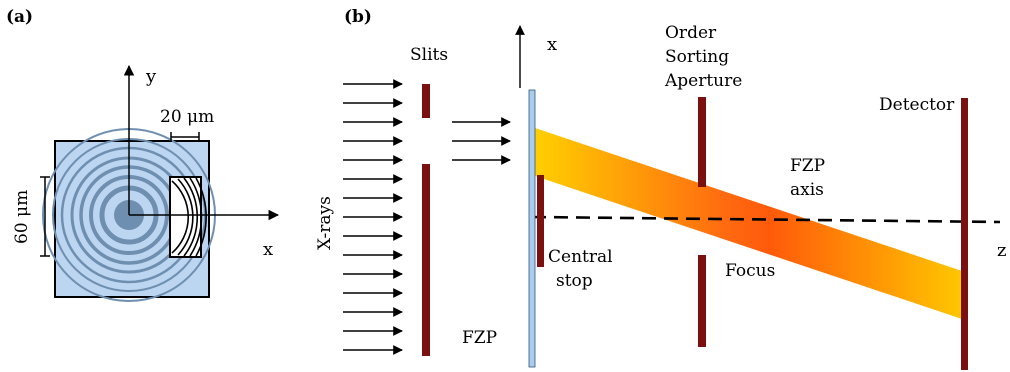 This screenshot has width=1010, height=372. I want to click on width-dimension, so click(185, 137).